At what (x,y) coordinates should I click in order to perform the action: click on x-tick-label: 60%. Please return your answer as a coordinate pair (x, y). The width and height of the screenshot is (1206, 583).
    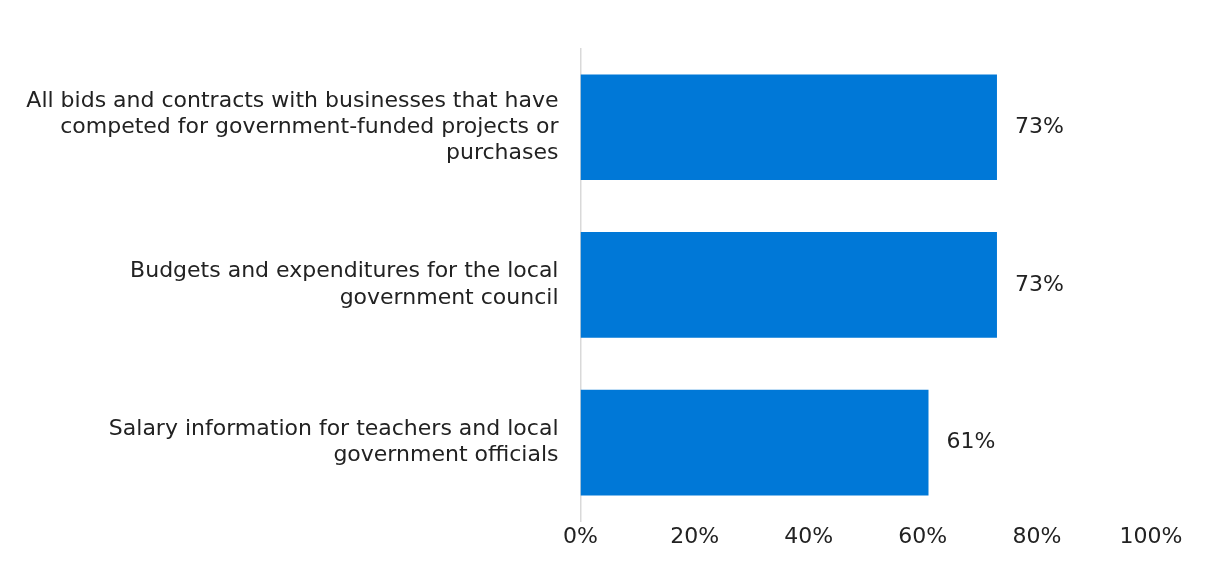
    Looking at the image, I should click on (923, 536).